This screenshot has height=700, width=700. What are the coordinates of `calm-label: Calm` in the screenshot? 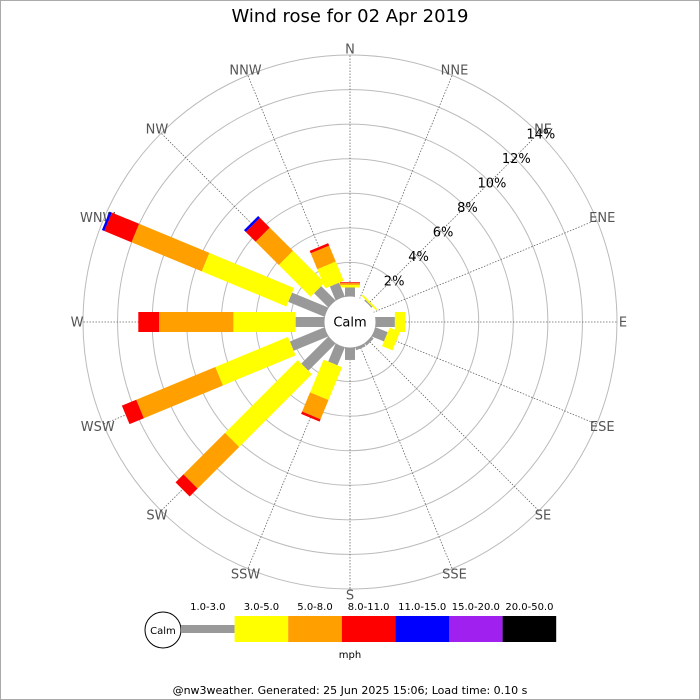 It's located at (349, 323).